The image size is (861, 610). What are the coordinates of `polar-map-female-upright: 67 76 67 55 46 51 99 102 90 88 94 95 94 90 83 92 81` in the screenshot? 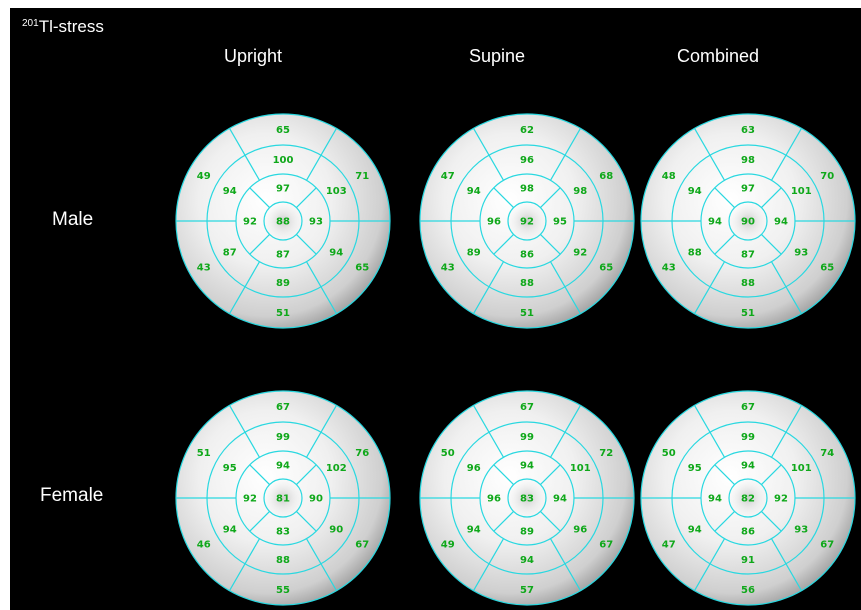 It's located at (283, 498).